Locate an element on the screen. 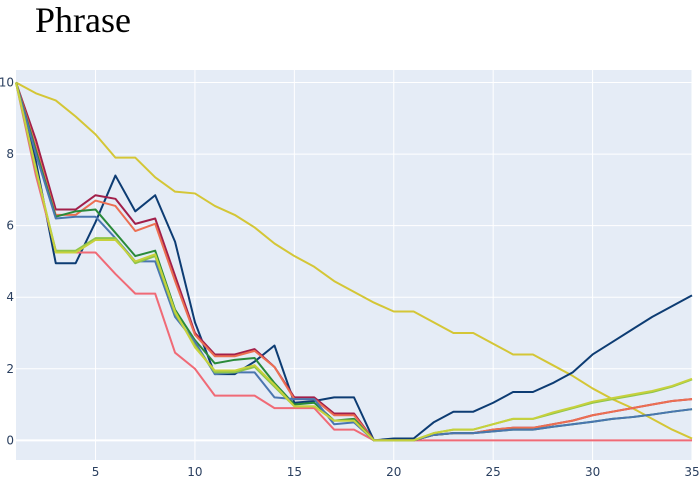  chart-title: Phrase is located at coordinates (83, 20).